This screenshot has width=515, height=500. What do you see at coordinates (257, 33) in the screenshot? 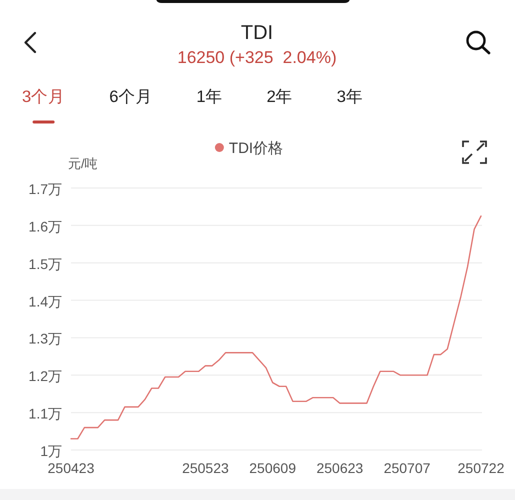
I see `chart-title: TDI` at bounding box center [257, 33].